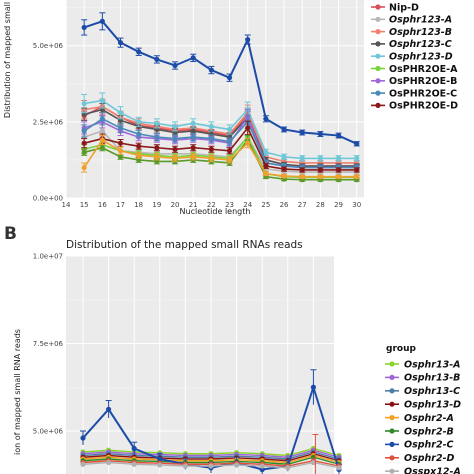 Image resolution: width=474 pixels, height=474 pixels. What do you see at coordinates (432, 364) in the screenshot?
I see `legend-label: Osphr13-A` at bounding box center [432, 364].